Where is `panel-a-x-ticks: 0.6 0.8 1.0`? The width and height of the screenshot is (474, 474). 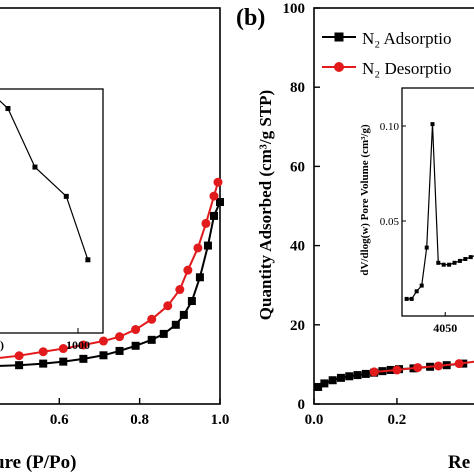
panel-a-x-ticks: 0.6 0.8 1.0 is located at coordinates (139, 413).